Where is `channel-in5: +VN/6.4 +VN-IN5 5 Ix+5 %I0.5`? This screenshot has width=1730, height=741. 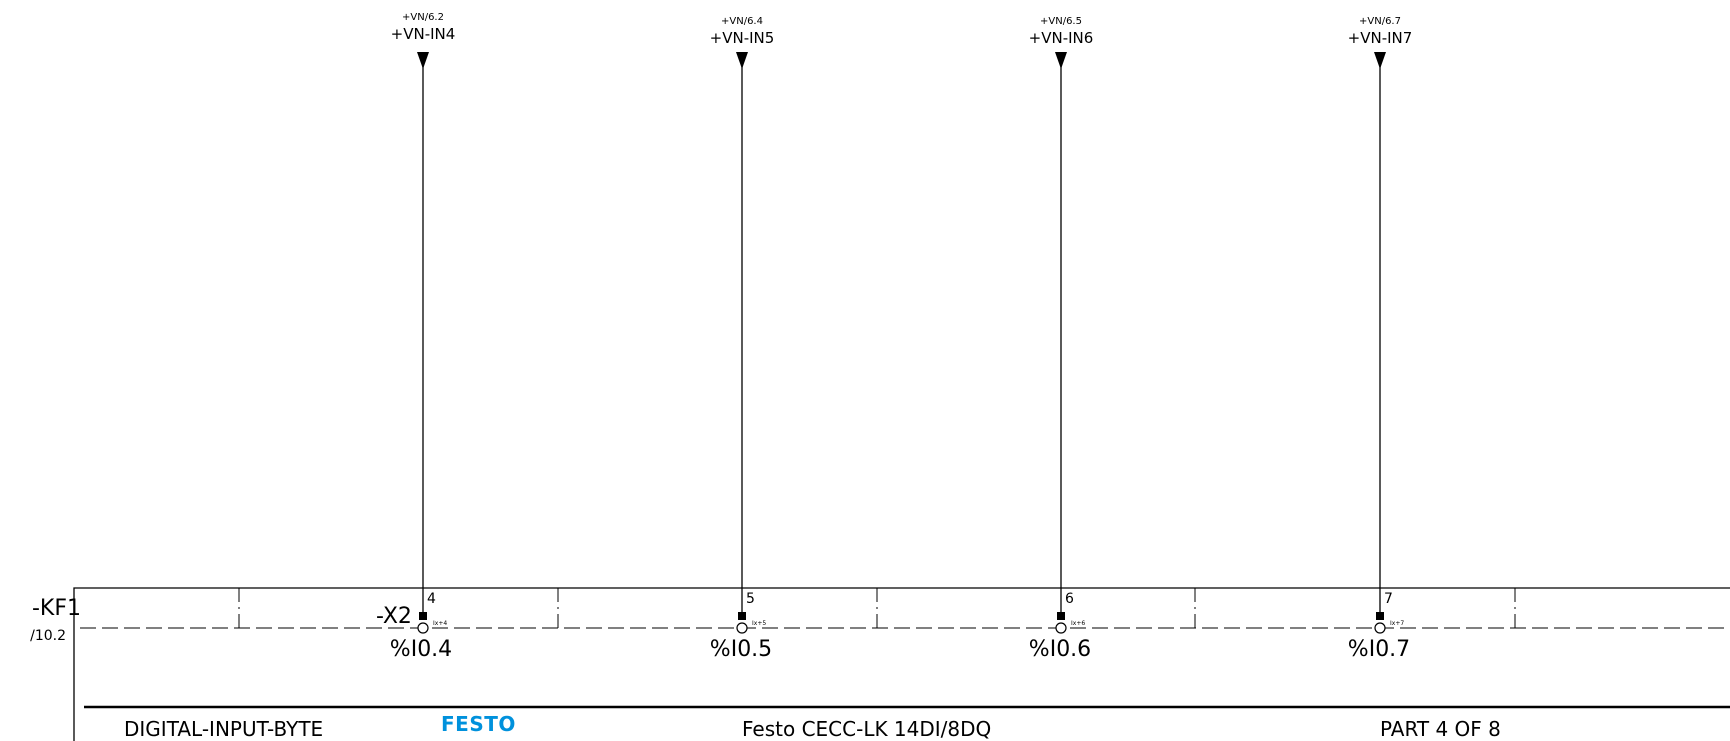
channel-in5: +VN/6.4 +VN-IN5 5 Ix+5 %I0.5 is located at coordinates (742, 339).